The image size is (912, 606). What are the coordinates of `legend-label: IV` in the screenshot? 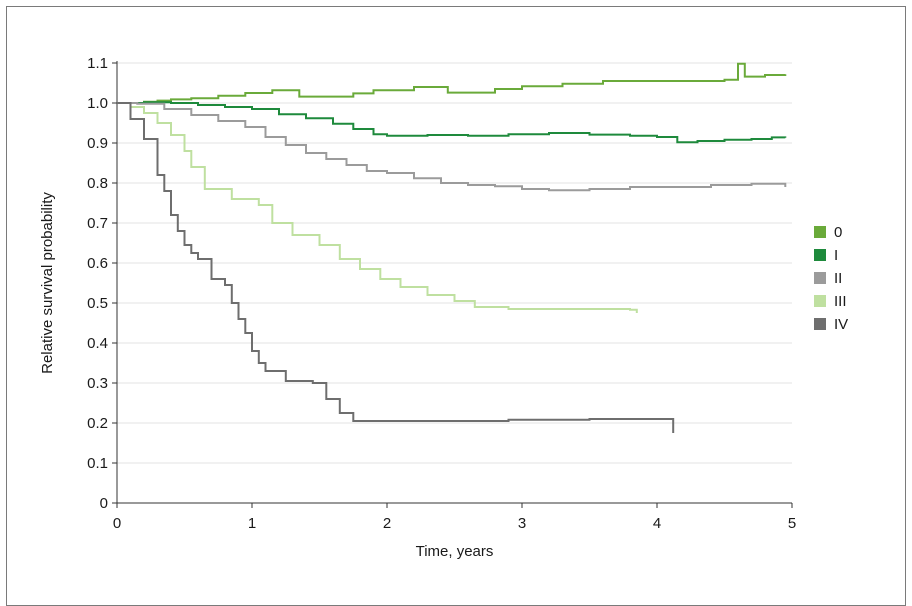 It's located at (841, 324).